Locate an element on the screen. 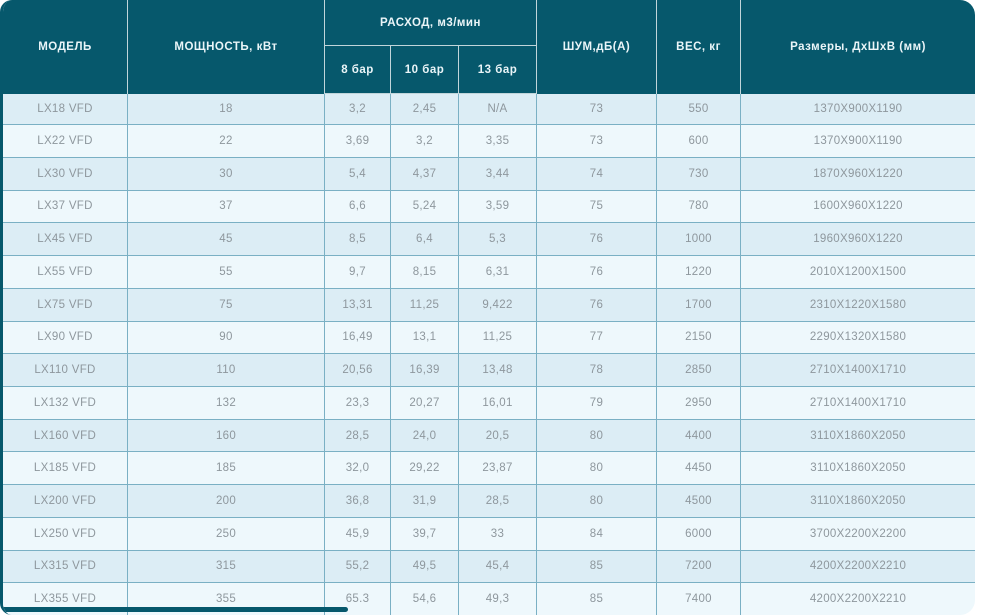 The image size is (981, 615). cell-flow-10bar: 20,27 is located at coordinates (424, 402).